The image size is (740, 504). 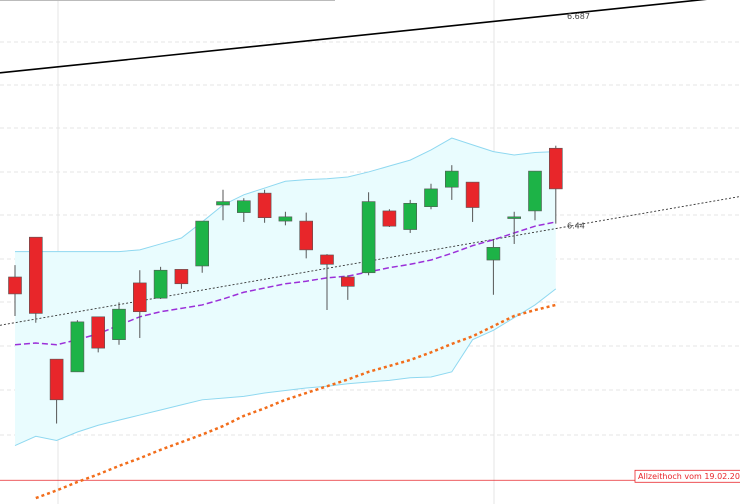 I want to click on reference-label: Allzeithoch vom 19.02.2025 /, so click(x=689, y=476).